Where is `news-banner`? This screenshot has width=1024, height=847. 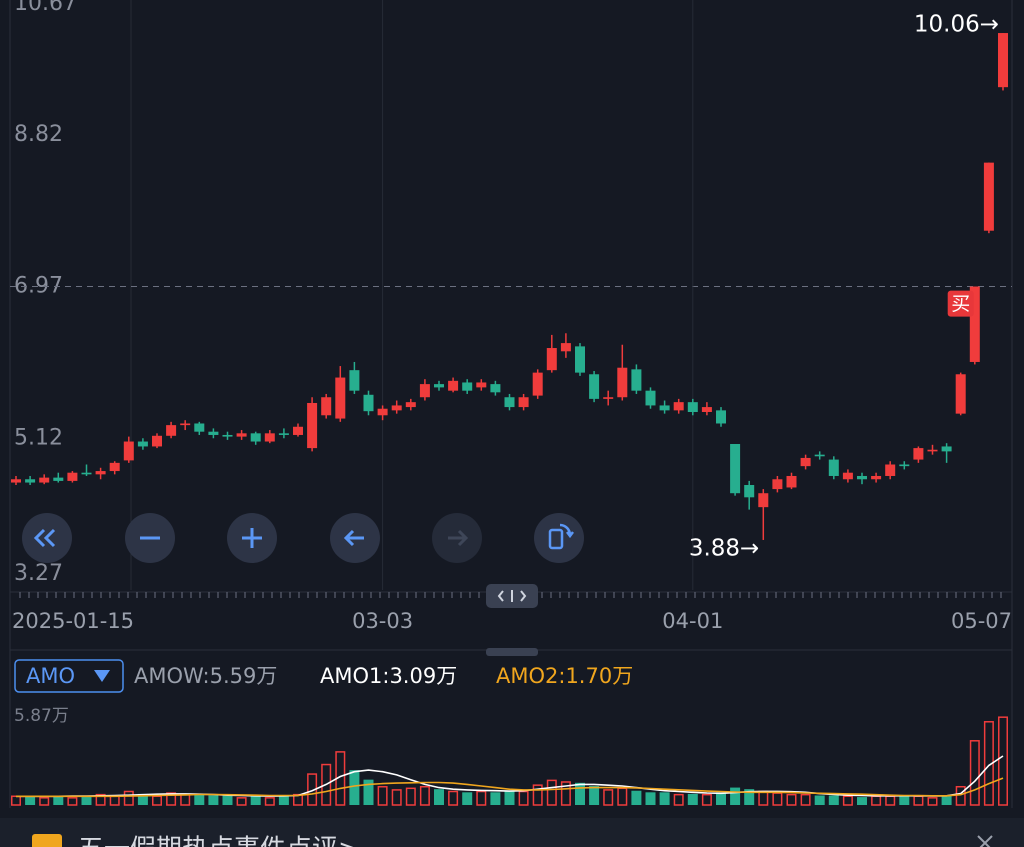 news-banner is located at coordinates (512, 832).